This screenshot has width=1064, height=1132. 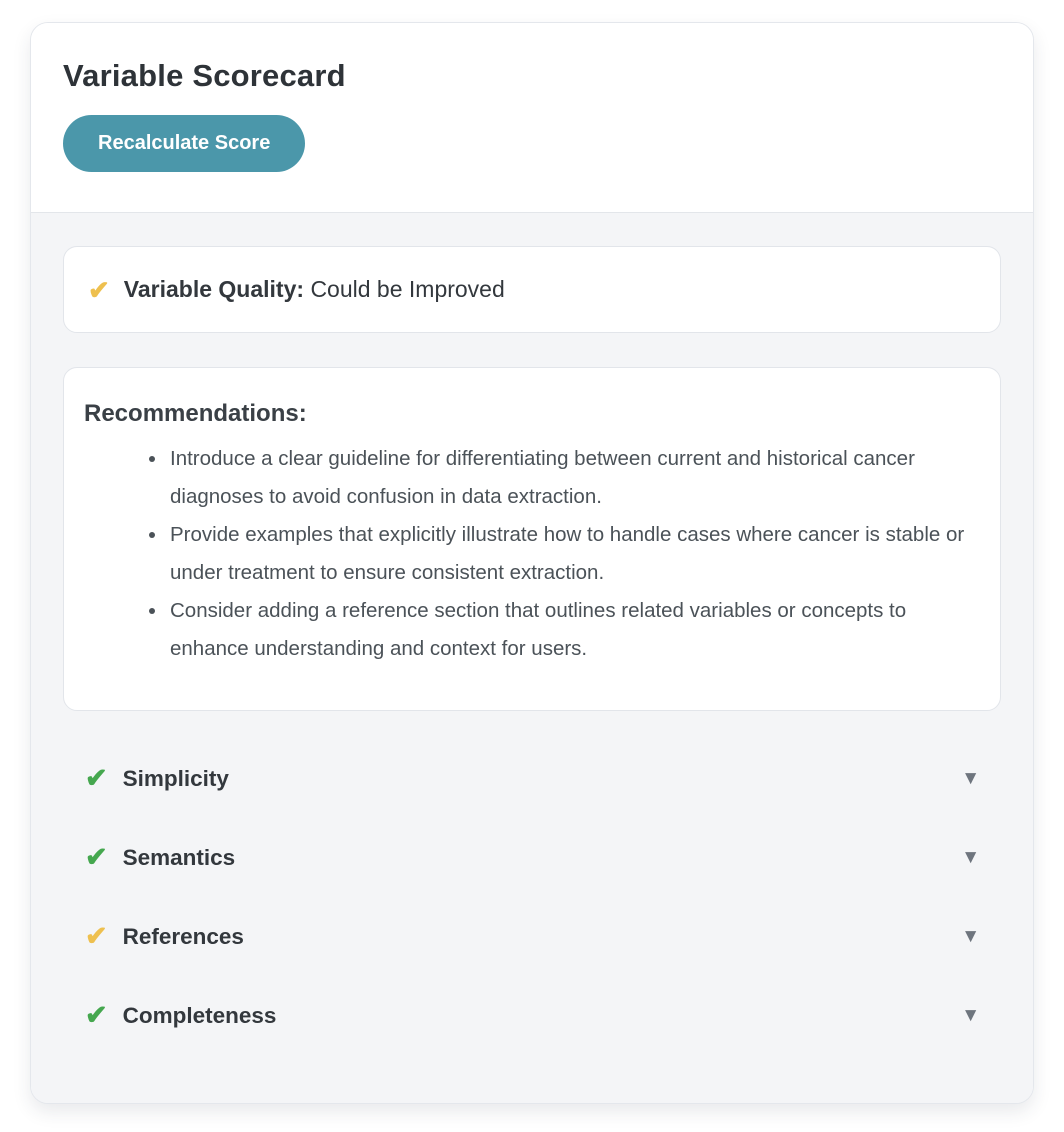 What do you see at coordinates (184, 143) in the screenshot?
I see `recalculate-score-button: Recalculate Score` at bounding box center [184, 143].